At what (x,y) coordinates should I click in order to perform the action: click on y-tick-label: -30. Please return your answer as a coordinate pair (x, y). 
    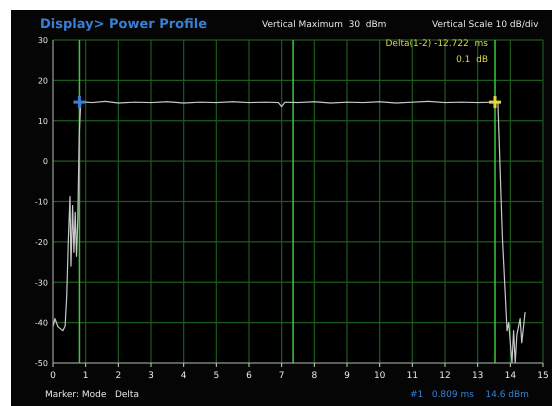
    Looking at the image, I should click on (41, 283).